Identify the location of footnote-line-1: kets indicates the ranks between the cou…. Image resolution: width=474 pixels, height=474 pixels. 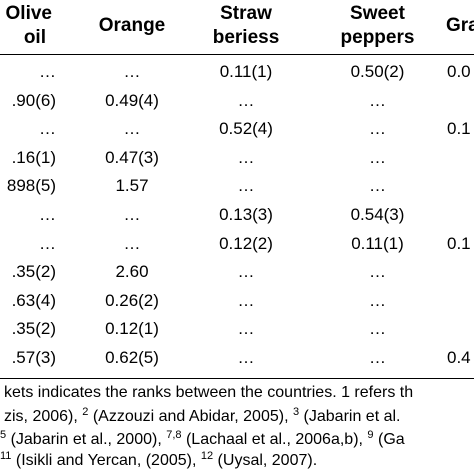
(208, 393).